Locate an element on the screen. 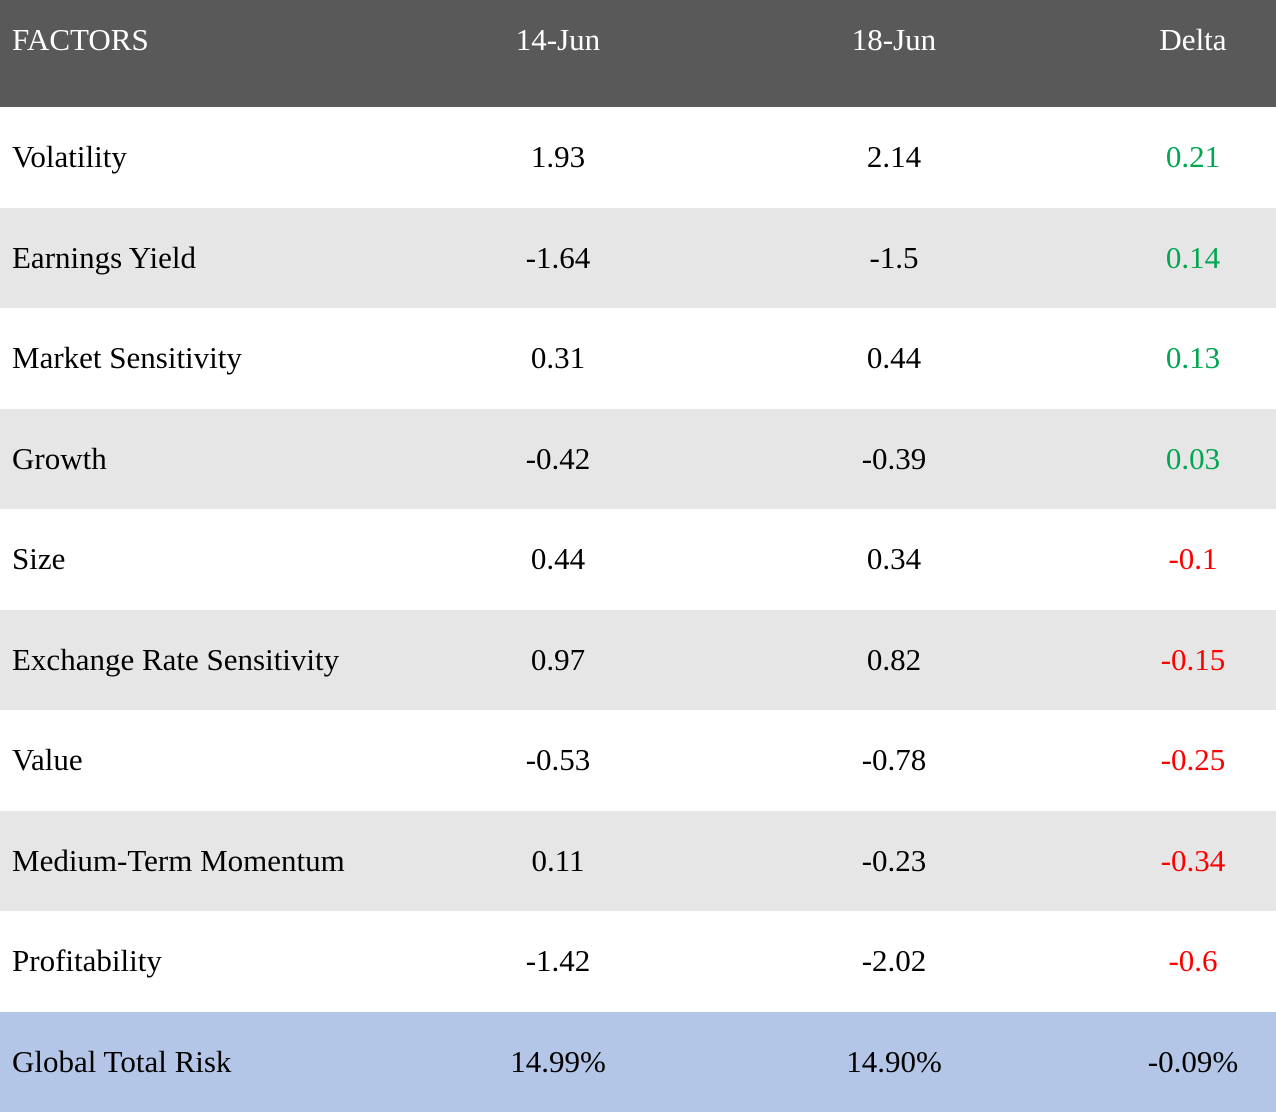 The image size is (1276, 1112). row-label: Global Total Risk is located at coordinates (122, 1061).